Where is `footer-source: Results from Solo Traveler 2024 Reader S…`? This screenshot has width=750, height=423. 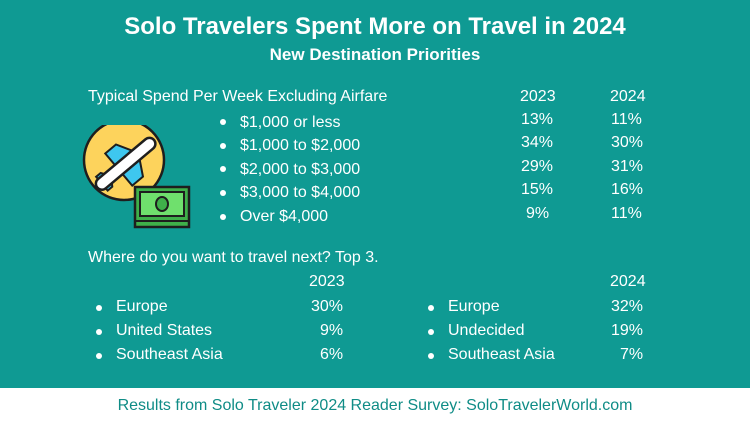 footer-source: Results from Solo Traveler 2024 Reader S… is located at coordinates (375, 405).